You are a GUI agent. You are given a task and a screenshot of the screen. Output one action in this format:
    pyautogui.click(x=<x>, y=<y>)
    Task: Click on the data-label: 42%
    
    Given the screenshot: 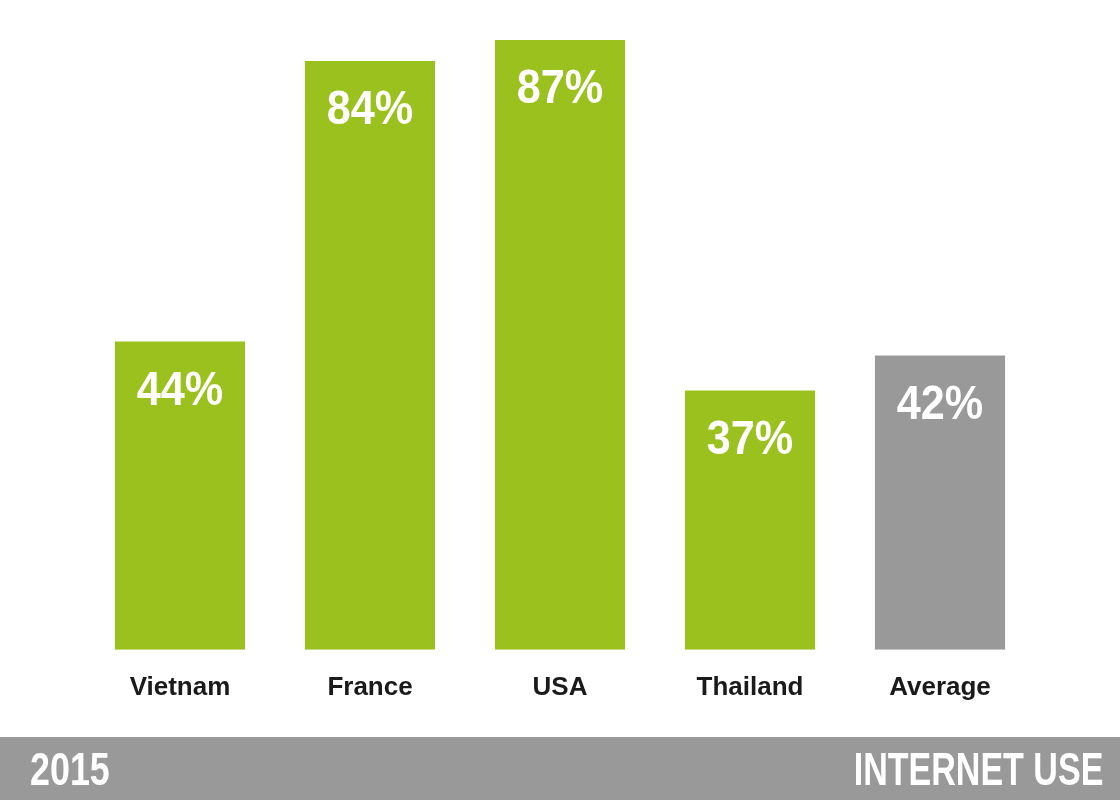 What is the action you would take?
    pyautogui.click(x=940, y=402)
    